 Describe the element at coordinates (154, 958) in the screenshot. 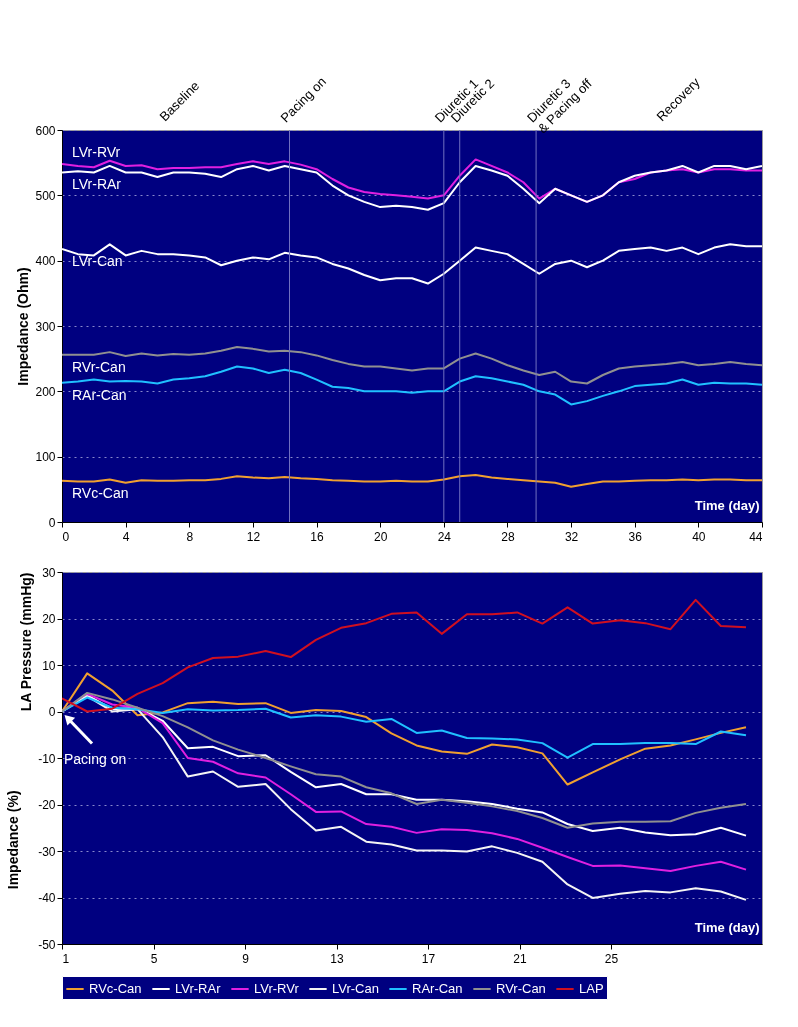

I see `x-tick-label: 5` at that location.